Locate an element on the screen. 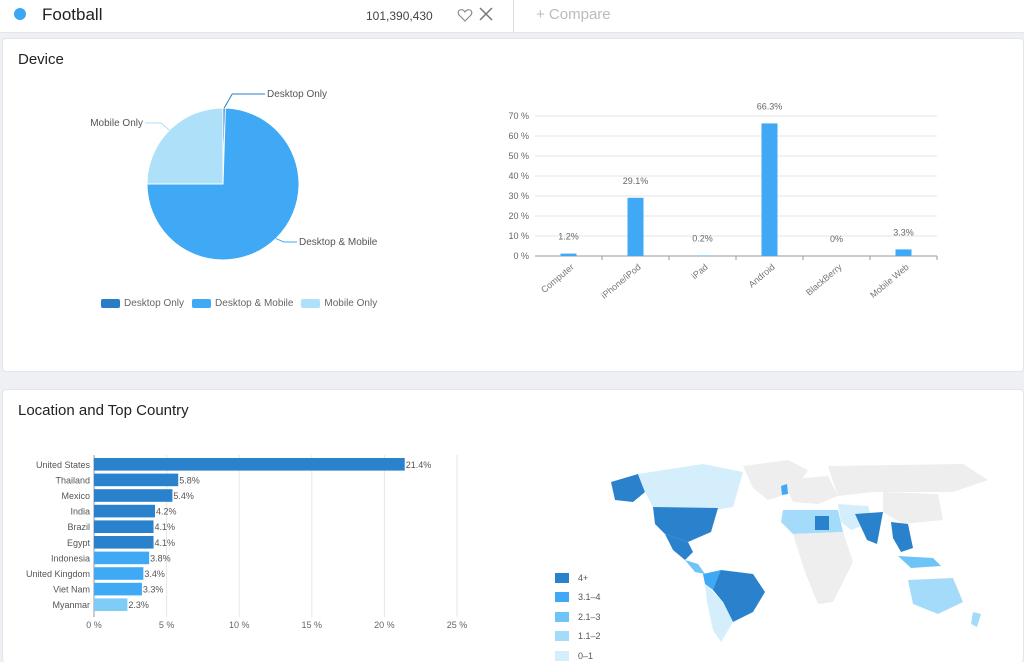  bar-value-label: 1.2% is located at coordinates (568, 237).